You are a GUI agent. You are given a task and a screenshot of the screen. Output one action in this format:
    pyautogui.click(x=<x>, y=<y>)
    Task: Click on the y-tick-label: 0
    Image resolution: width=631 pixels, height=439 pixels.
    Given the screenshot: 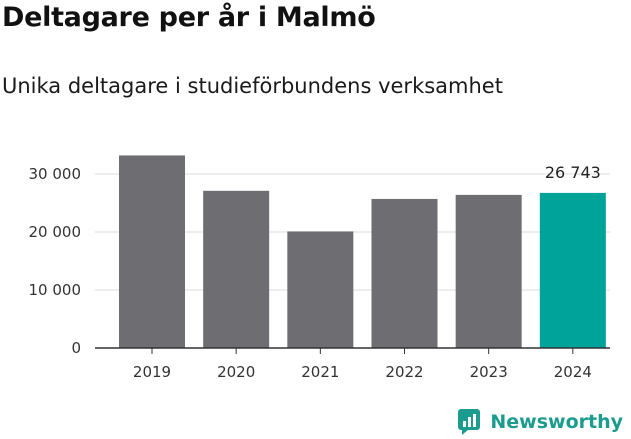 What is the action you would take?
    pyautogui.click(x=76, y=348)
    